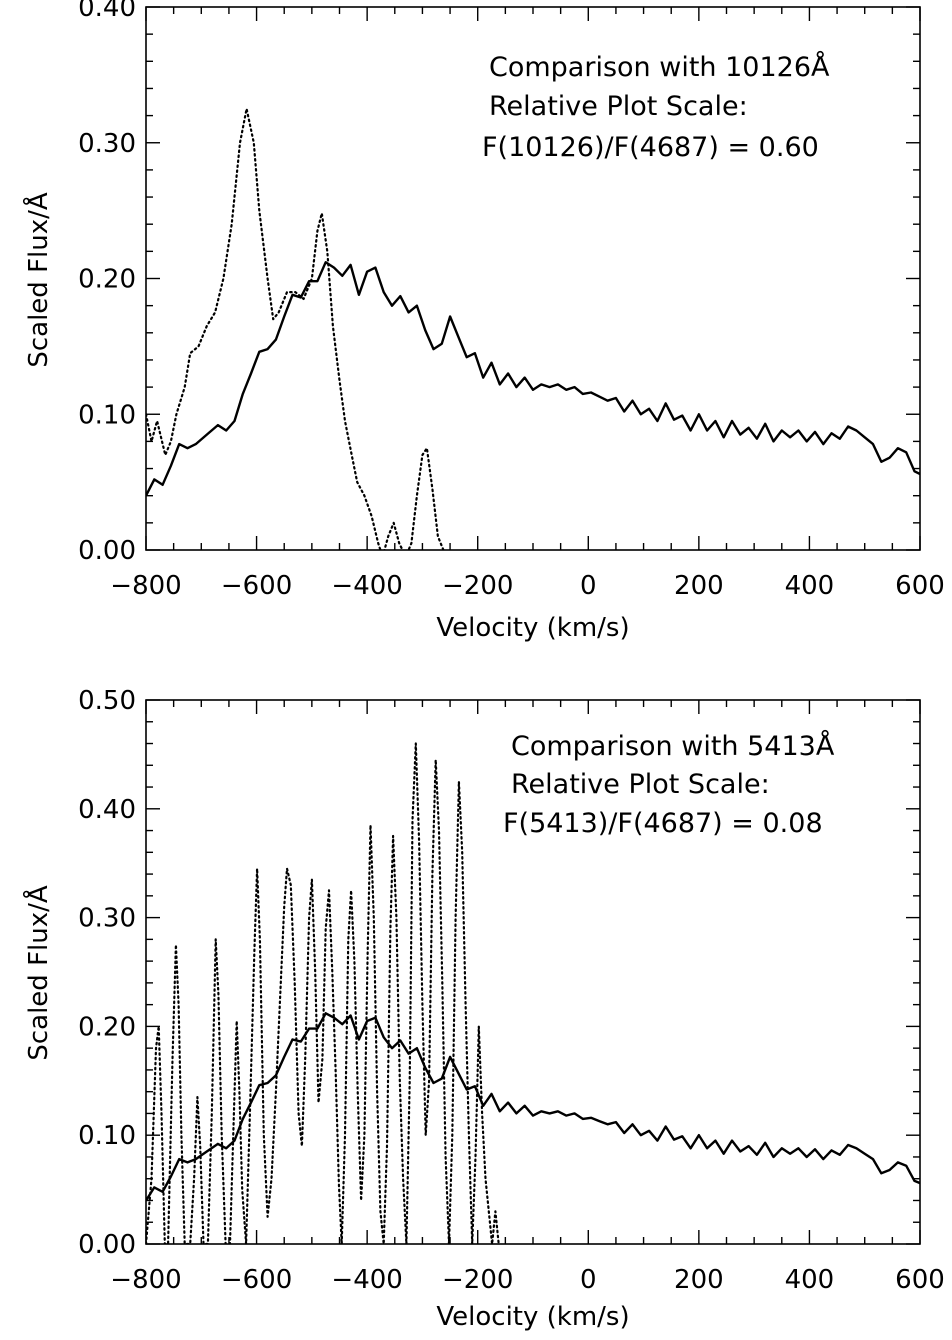 This screenshot has width=952, height=1340. Describe the element at coordinates (673, 746) in the screenshot. I see `annotation-line-1: Comparison with 5413Å` at that location.